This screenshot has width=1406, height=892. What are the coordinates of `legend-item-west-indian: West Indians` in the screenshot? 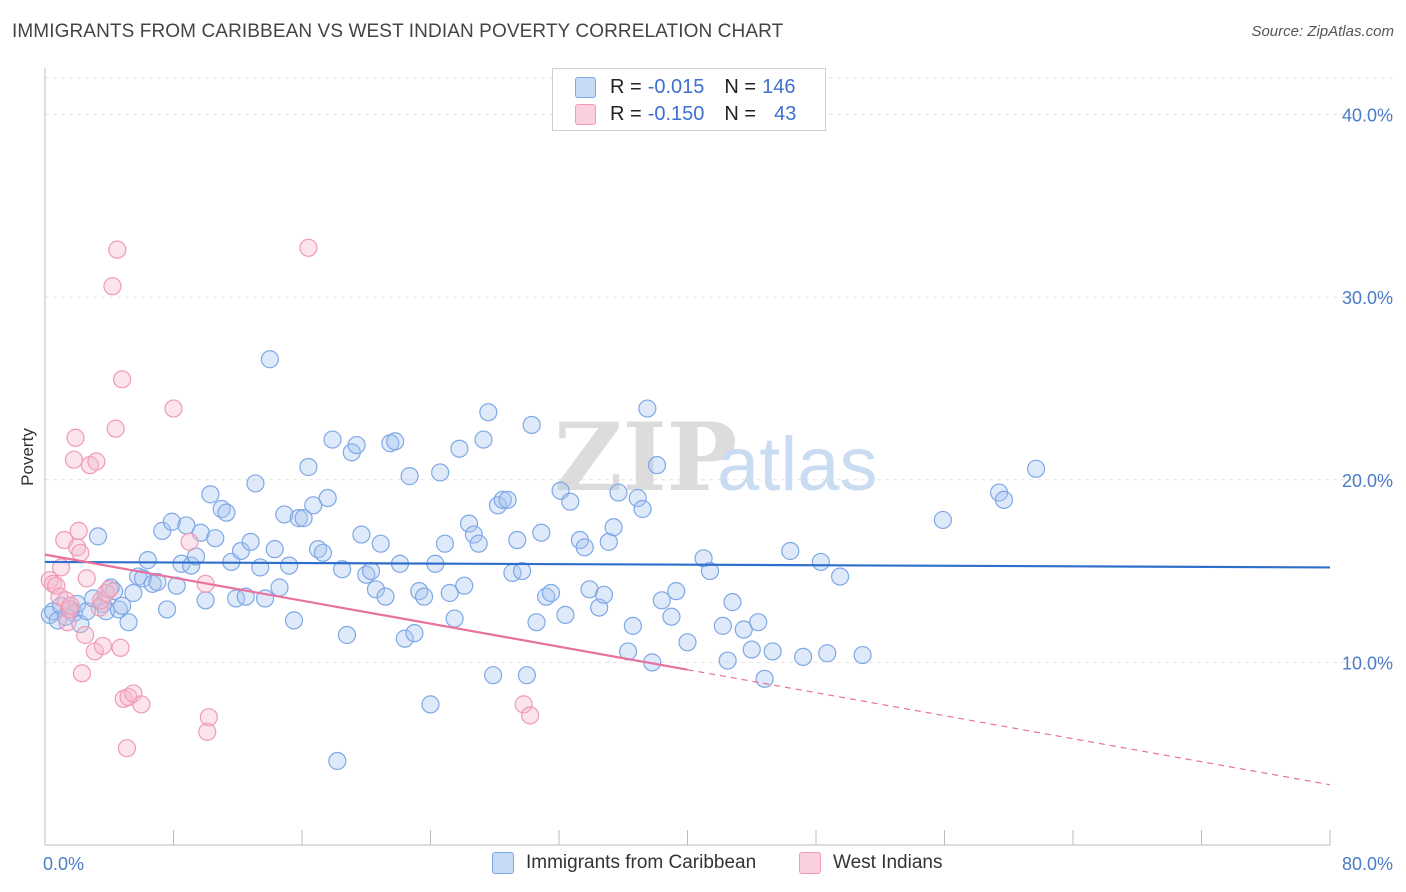 It's located at (870, 863).